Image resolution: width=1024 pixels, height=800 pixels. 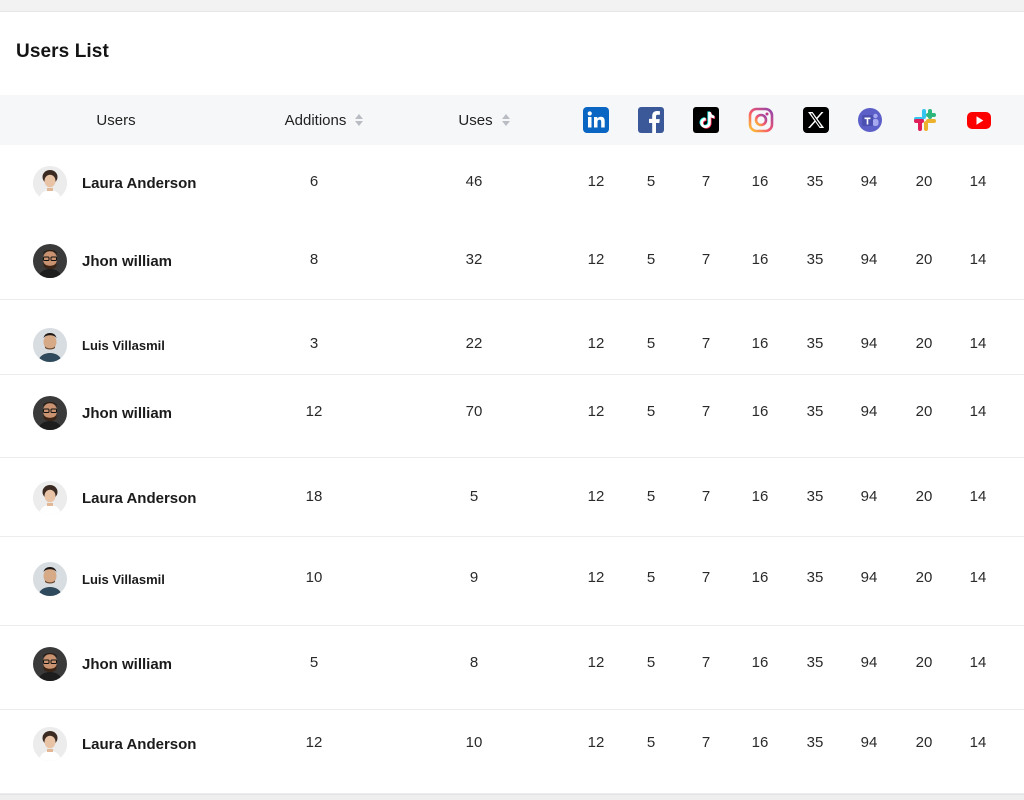 I want to click on uses-value: 10, so click(x=474, y=742).